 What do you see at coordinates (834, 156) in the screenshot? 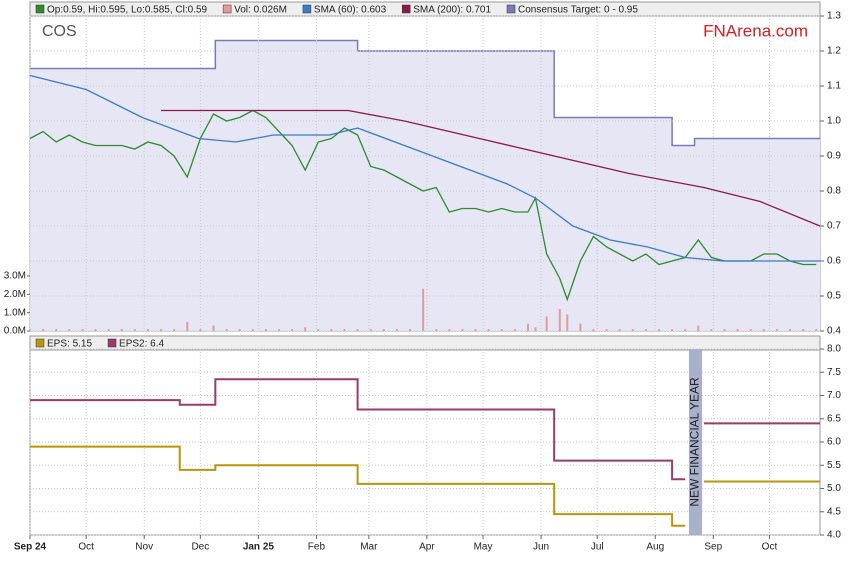
I see `y-tick-label: 0.9` at bounding box center [834, 156].